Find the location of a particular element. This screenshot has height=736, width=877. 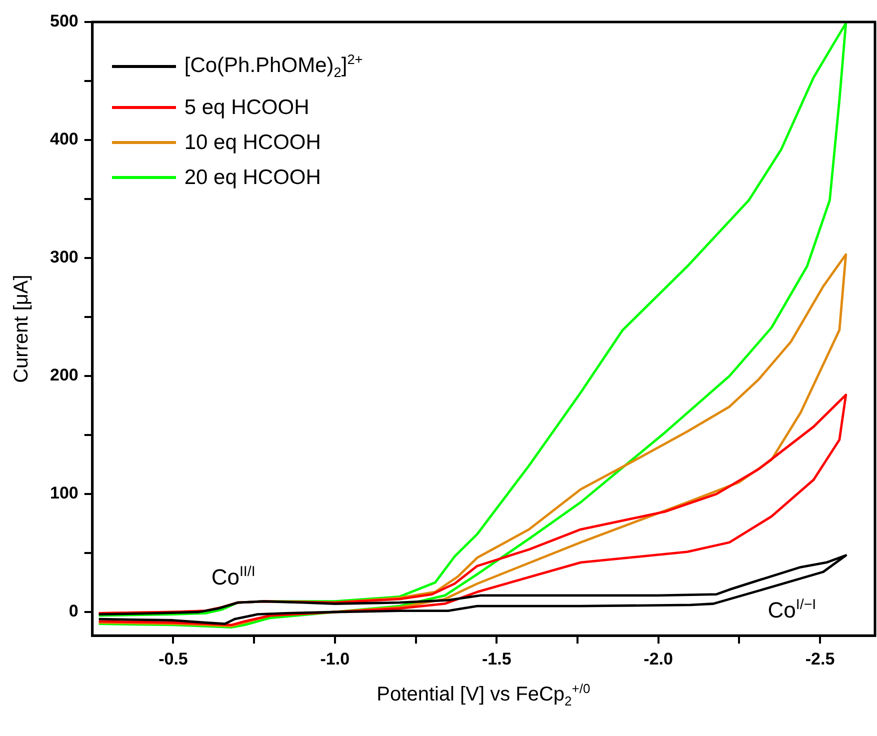

y-tick-label: 100 is located at coordinates (64, 493).